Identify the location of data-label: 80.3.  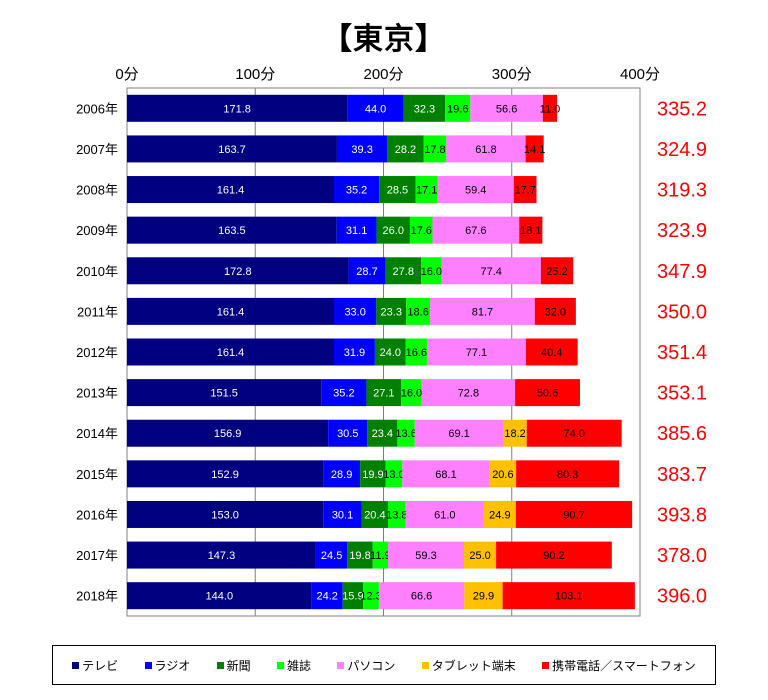
(567, 475).